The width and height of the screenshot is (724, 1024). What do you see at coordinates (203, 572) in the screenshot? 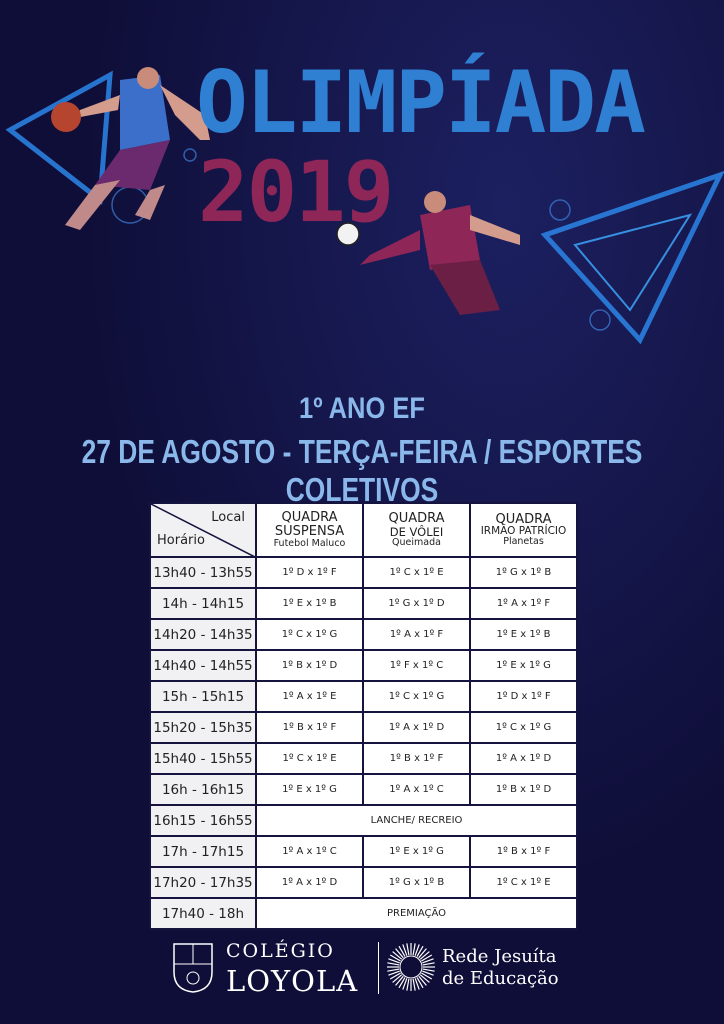
I see `time-cell: 13h40 - 13h55` at bounding box center [203, 572].